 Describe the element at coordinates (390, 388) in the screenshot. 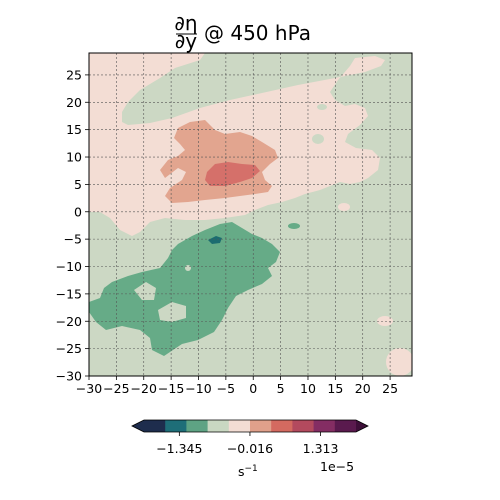

I see `x-tick-label: 25` at that location.